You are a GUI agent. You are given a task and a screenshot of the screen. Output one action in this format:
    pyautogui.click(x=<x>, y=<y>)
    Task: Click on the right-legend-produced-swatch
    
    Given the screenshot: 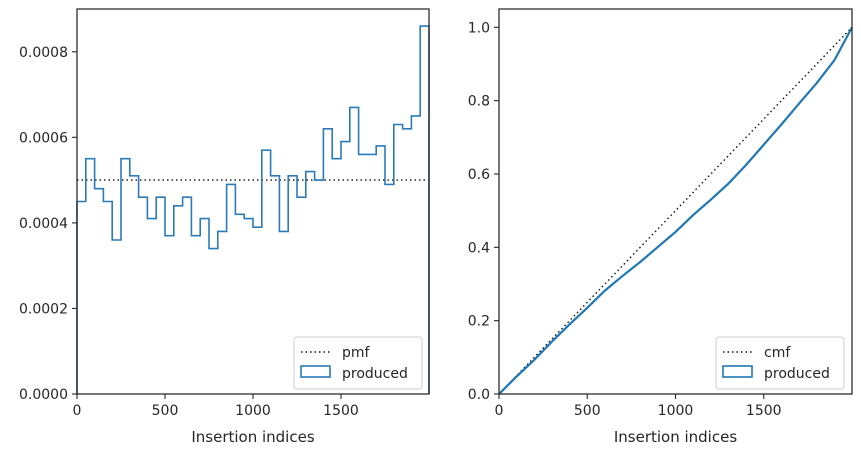 What is the action you would take?
    pyautogui.click(x=737, y=371)
    